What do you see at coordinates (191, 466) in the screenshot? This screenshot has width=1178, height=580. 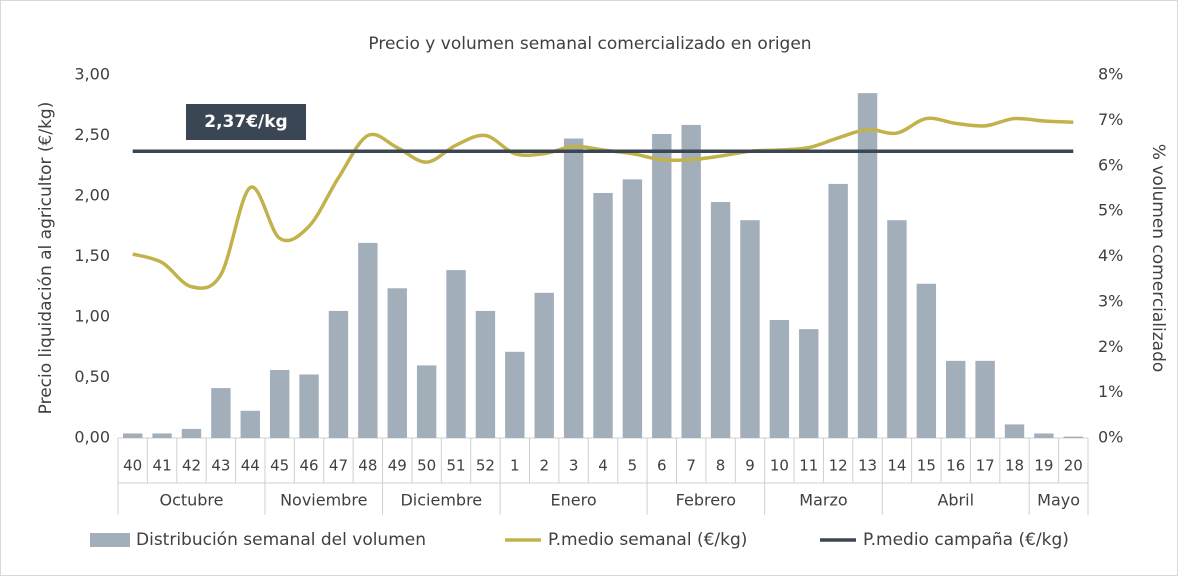 I see `x-tick-label: 42` at bounding box center [191, 466].